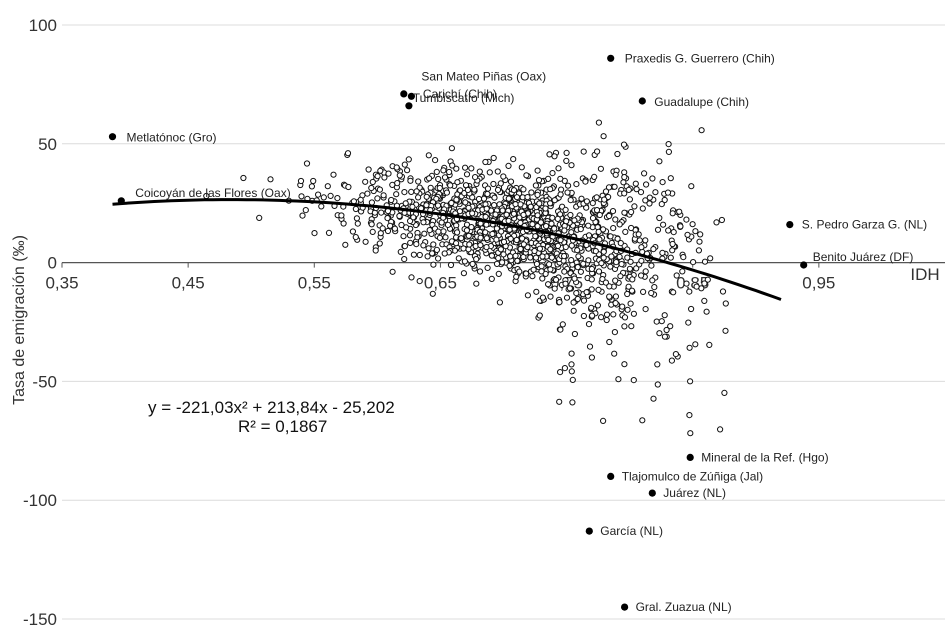 This screenshot has height=625, width=950. I want to click on labeled-point, so click(690, 457).